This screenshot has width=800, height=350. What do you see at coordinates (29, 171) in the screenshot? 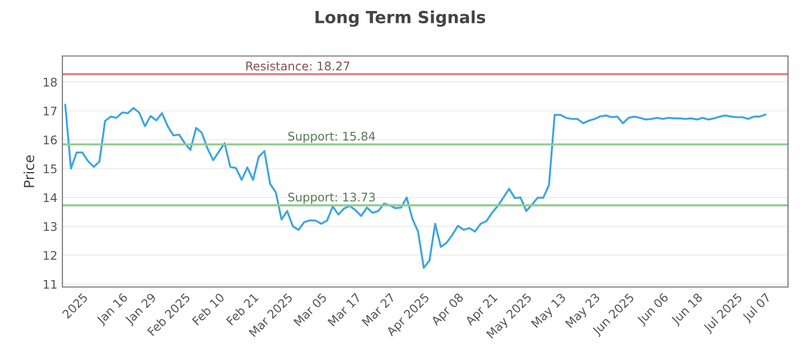
I see `y-axis-title: Price` at bounding box center [29, 171].